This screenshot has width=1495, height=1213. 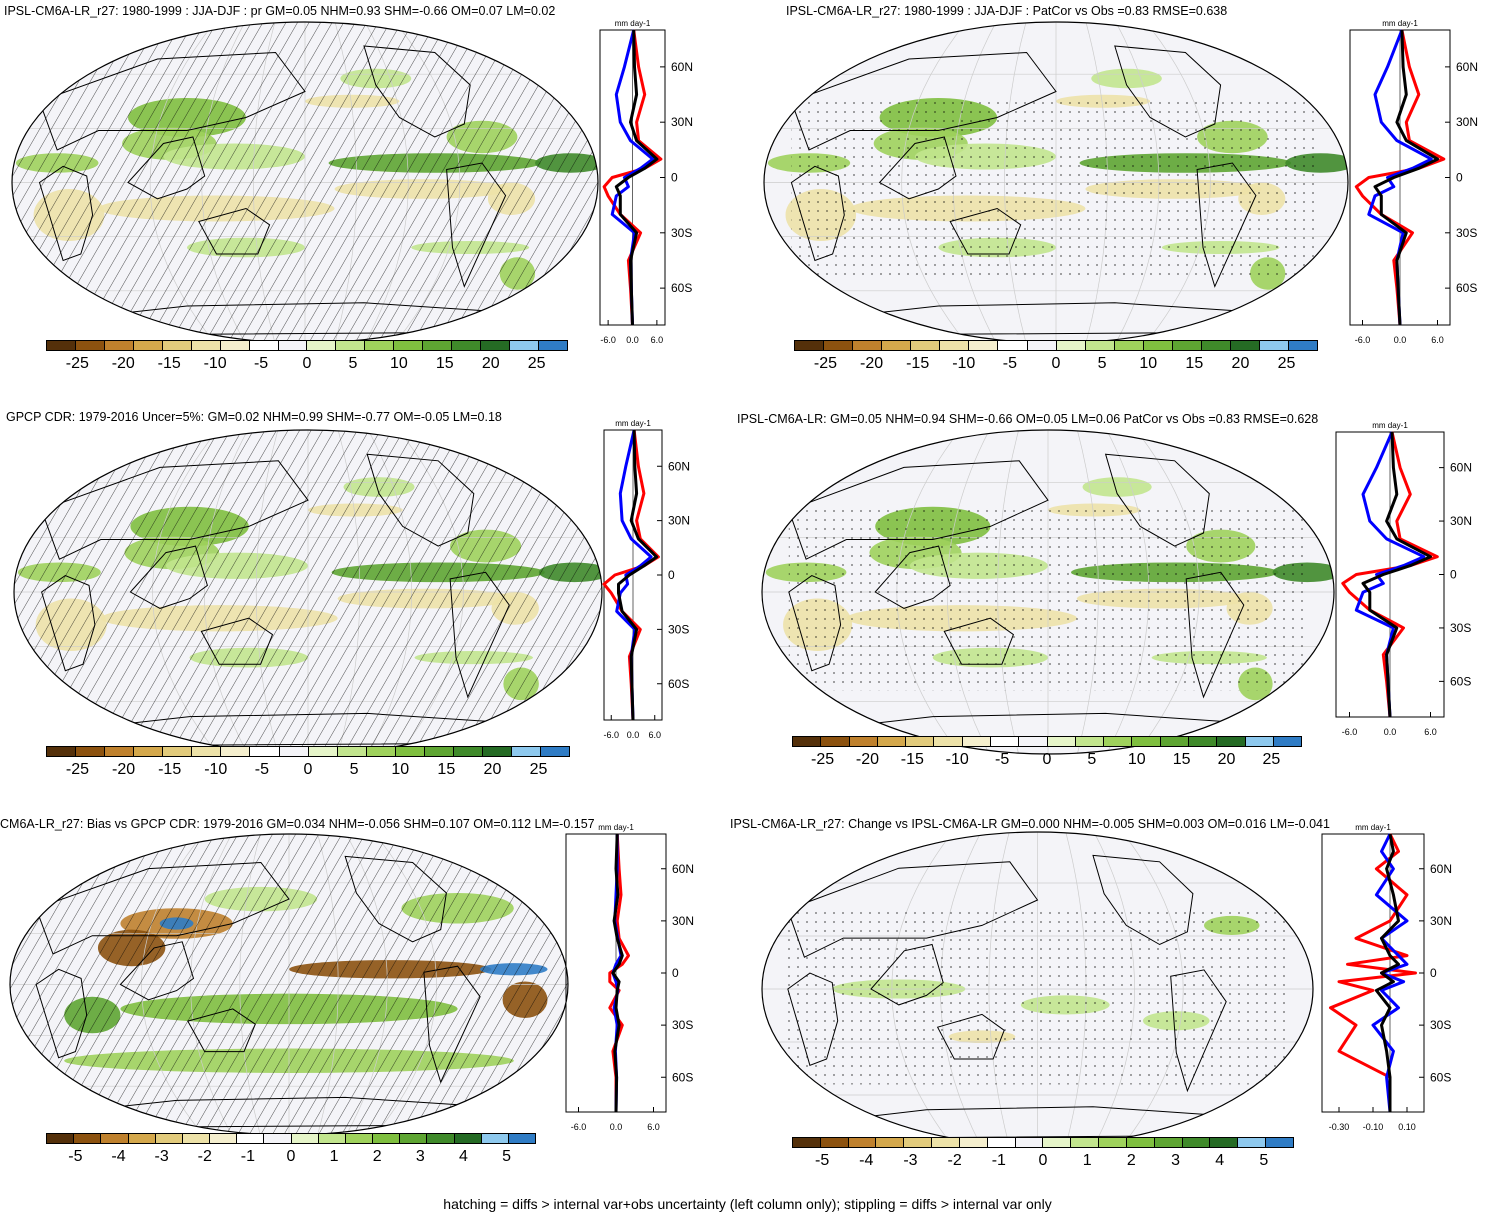 What do you see at coordinates (1339, 1127) in the screenshot?
I see `x-tick-label: -0.30` at bounding box center [1339, 1127].